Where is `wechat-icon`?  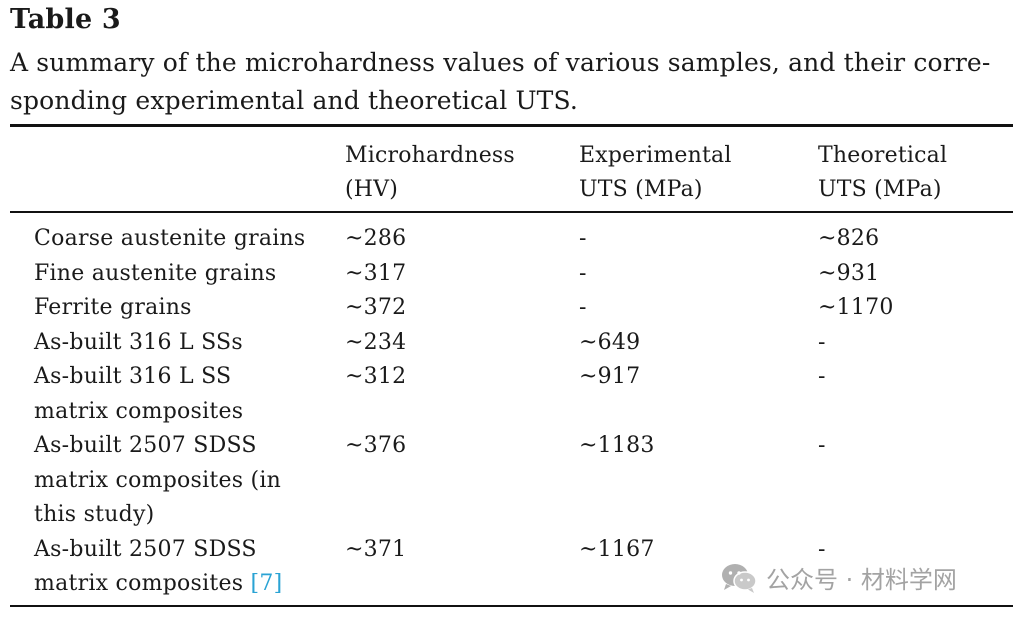 wechat-icon is located at coordinates (739, 578).